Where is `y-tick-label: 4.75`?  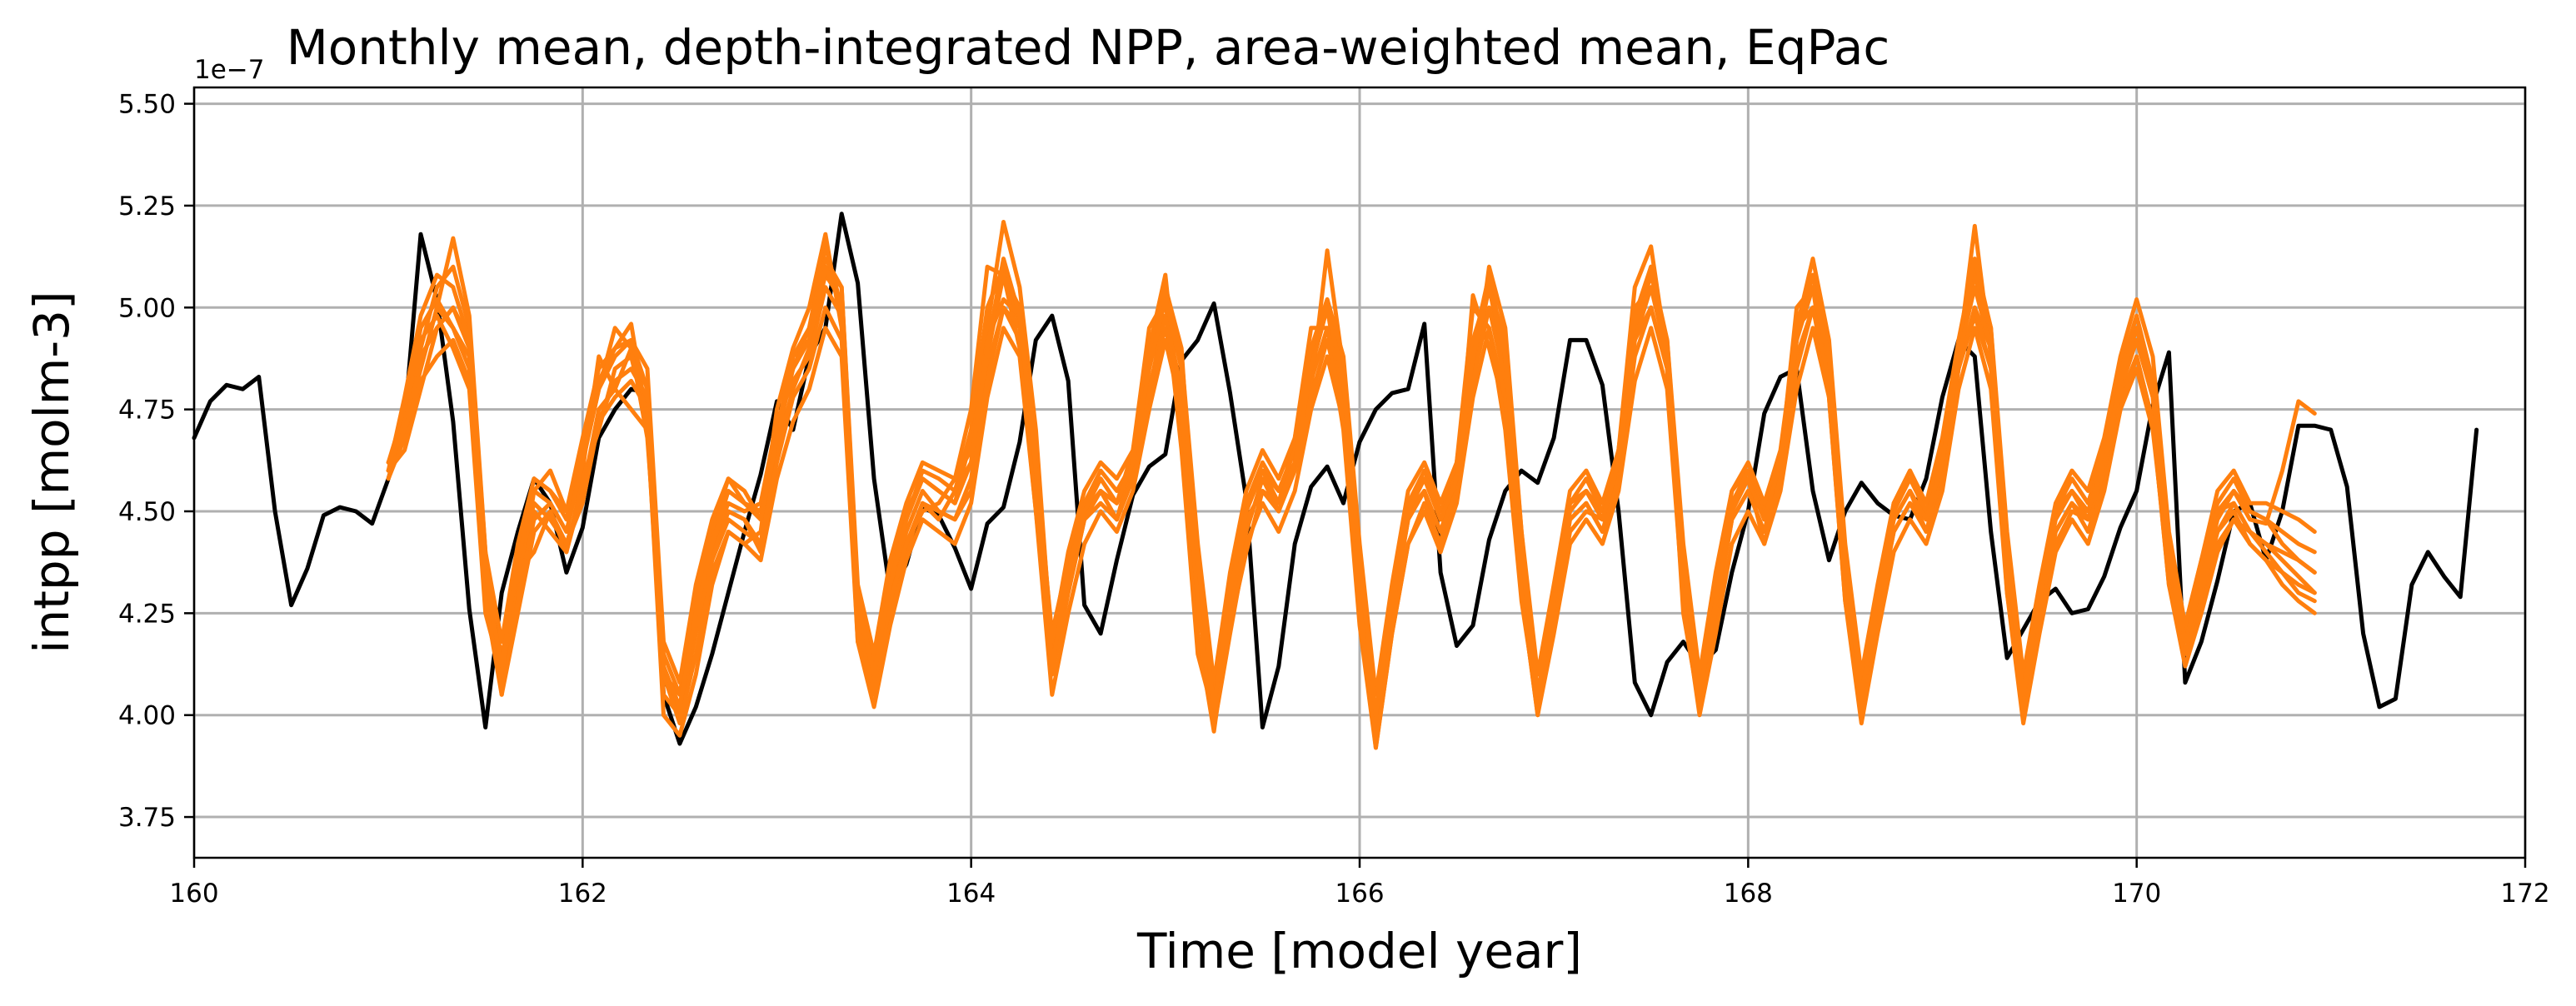 y-tick-label: 4.75 is located at coordinates (147, 411).